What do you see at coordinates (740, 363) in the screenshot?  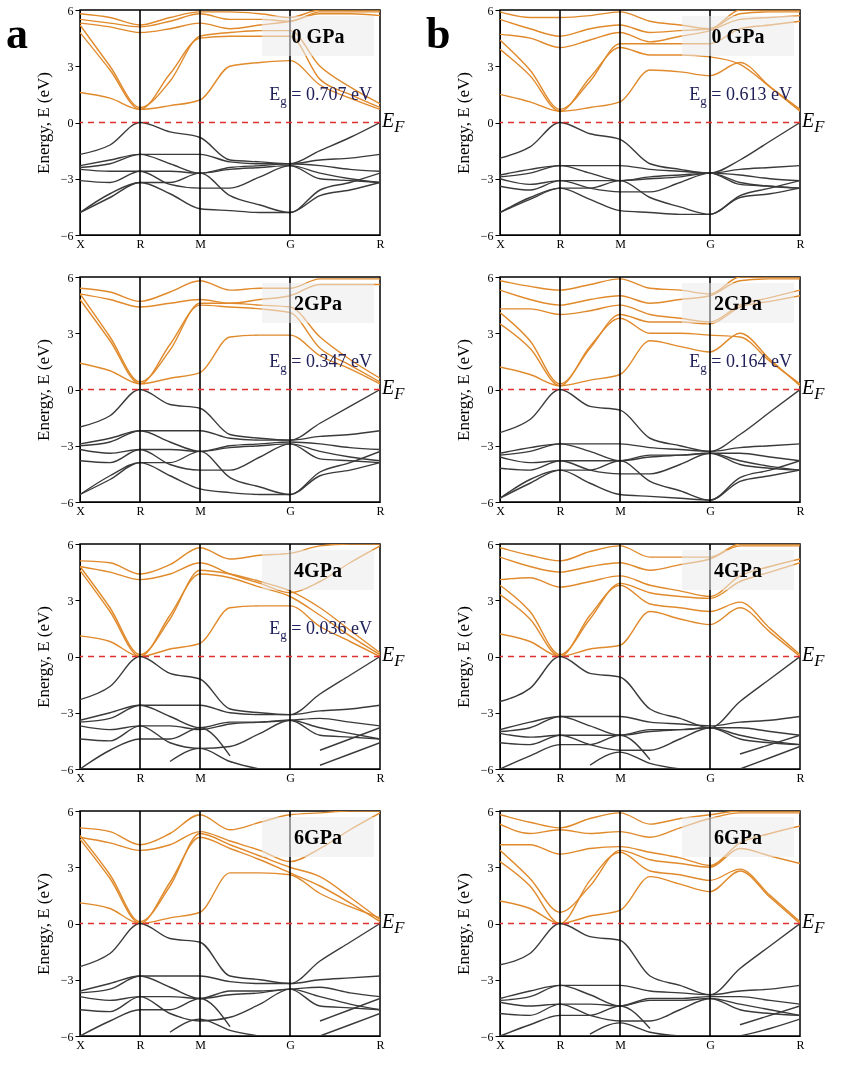 I see `annotation: E$_{g}$ = 0.164 eV` at bounding box center [740, 363].